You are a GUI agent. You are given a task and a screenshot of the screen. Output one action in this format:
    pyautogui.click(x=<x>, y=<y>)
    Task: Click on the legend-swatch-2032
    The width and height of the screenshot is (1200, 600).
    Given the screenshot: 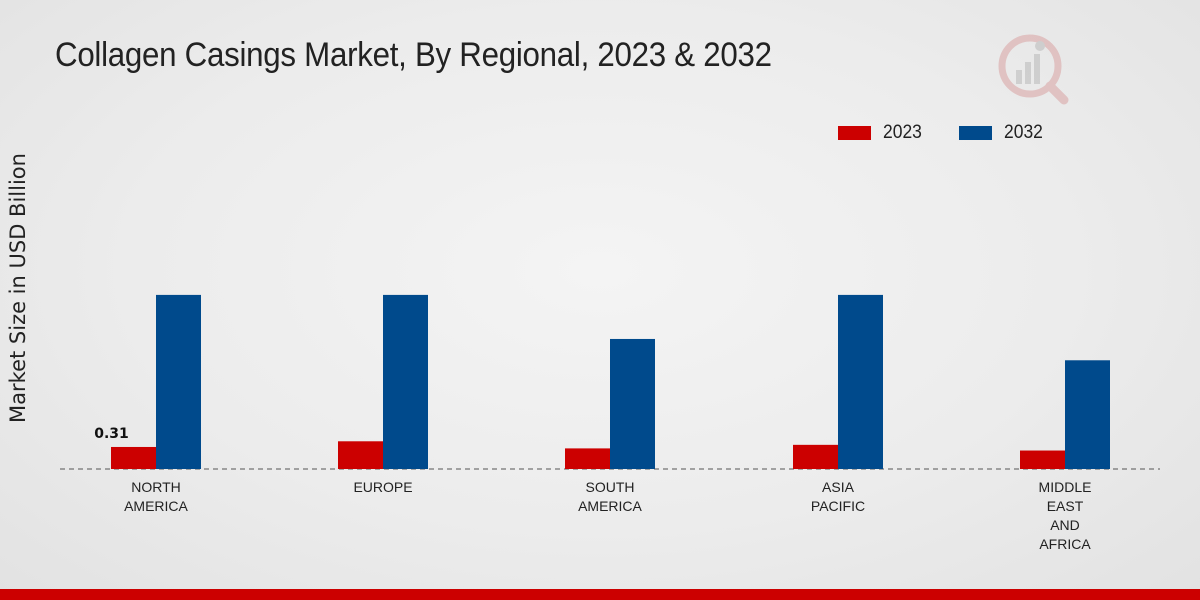 What is the action you would take?
    pyautogui.click(x=976, y=133)
    